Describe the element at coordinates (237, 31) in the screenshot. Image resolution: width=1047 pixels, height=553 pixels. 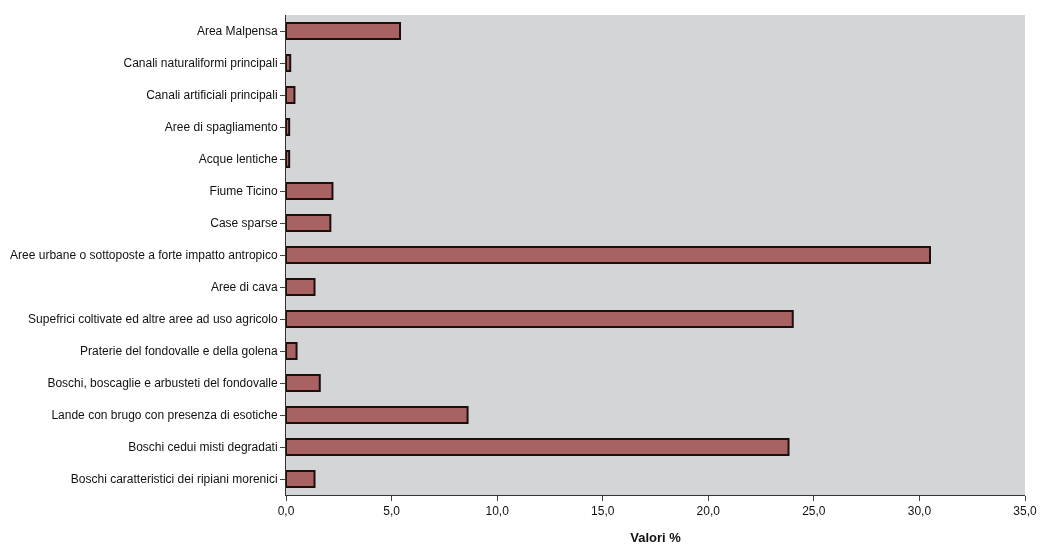
I see `y-tick-label: Area Malpensa` at that location.